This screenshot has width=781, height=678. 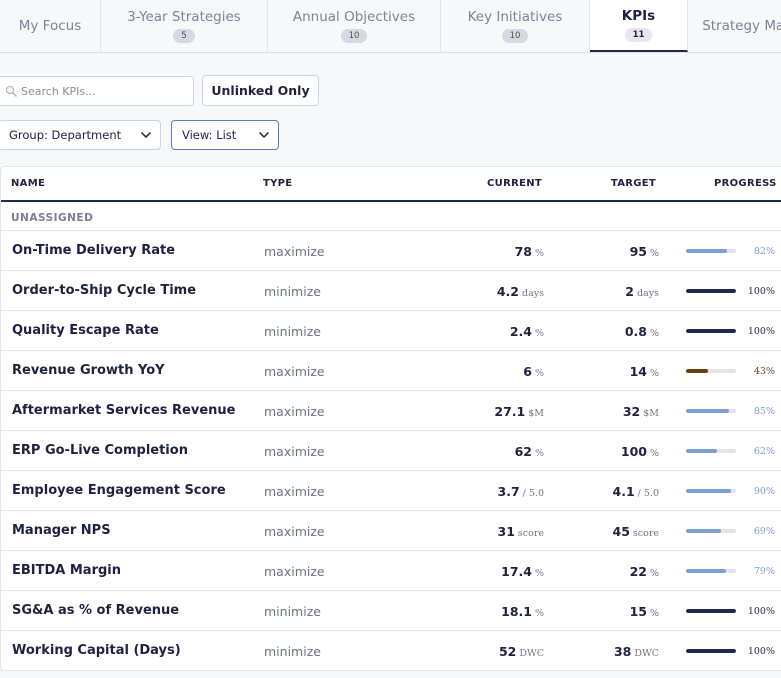 I want to click on tab-key-initiatives: Key Initiatives 10, so click(x=515, y=26).